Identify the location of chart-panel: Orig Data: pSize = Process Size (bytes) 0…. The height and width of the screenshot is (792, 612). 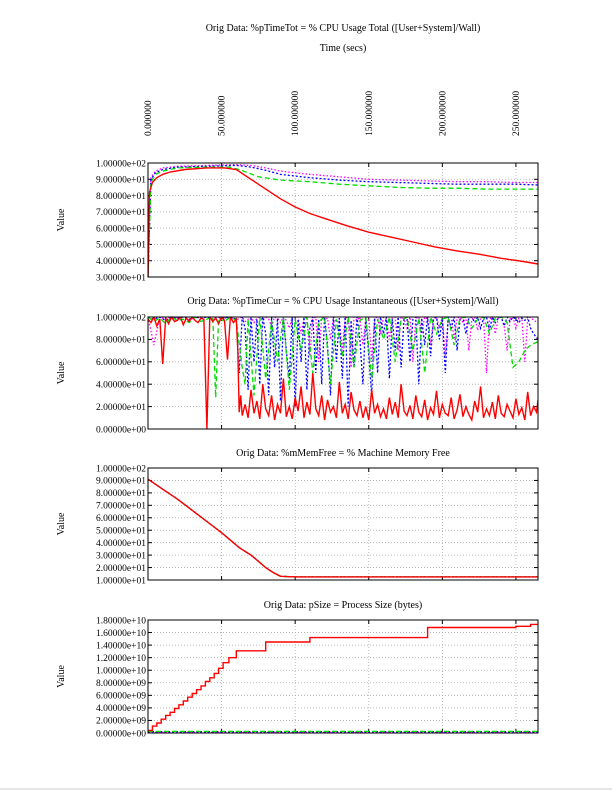
(297, 669).